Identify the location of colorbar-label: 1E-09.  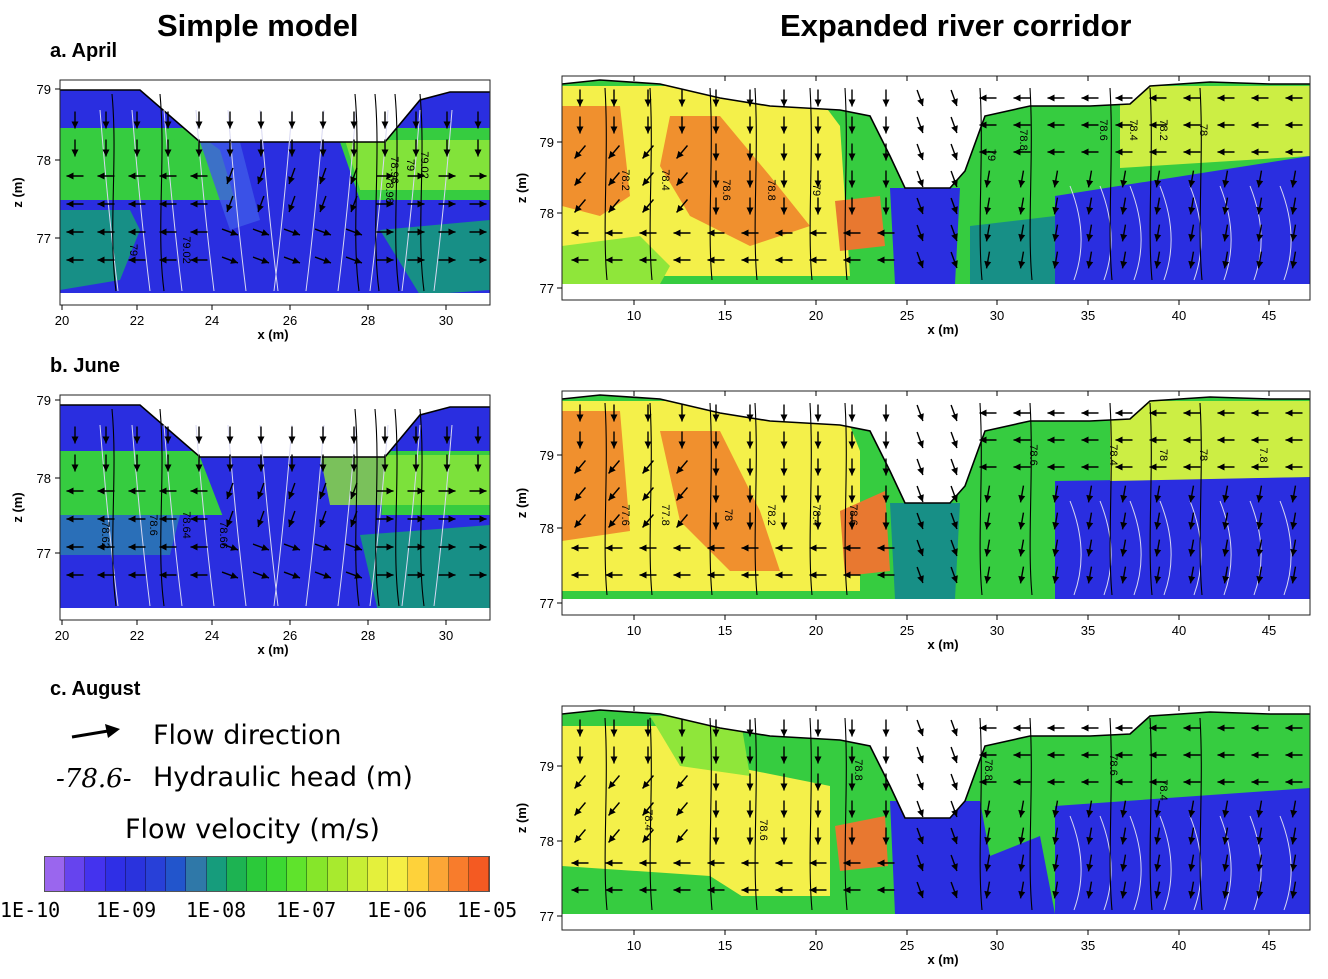
(126, 910).